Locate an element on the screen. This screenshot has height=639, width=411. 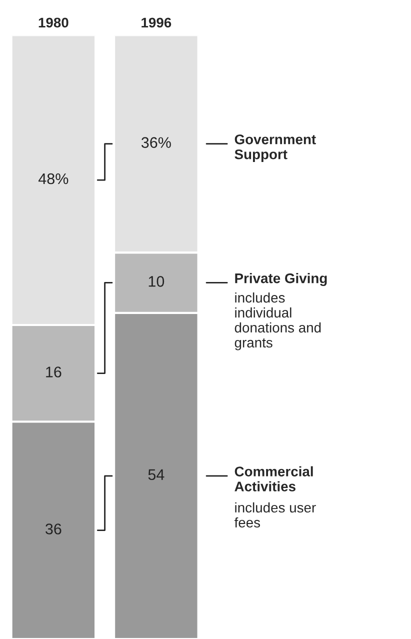
data-label: 10 is located at coordinates (156, 281).